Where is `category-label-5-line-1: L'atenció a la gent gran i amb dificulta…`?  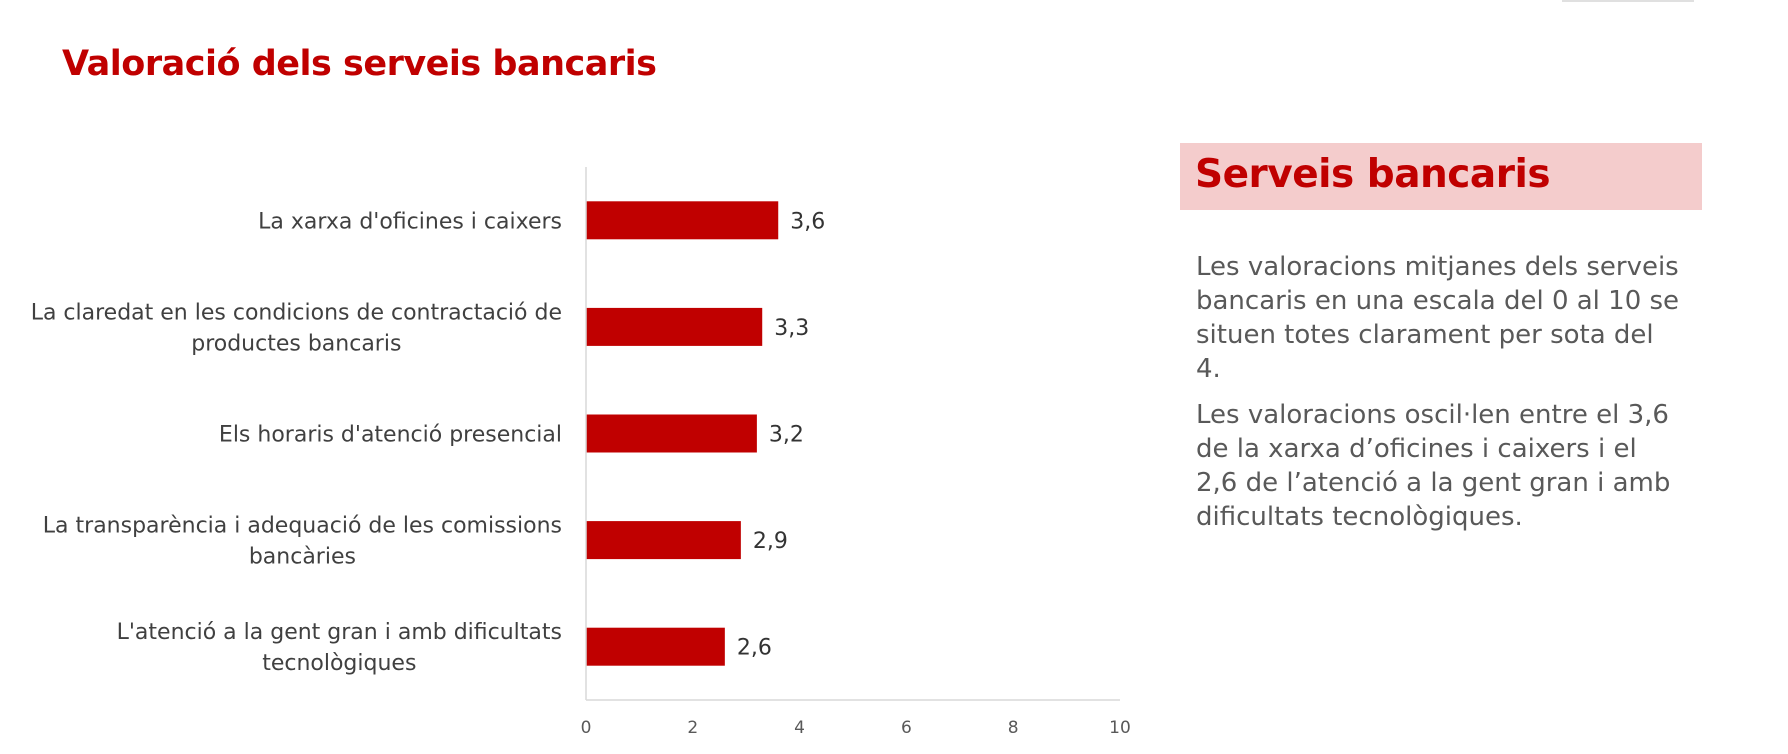
category-label-5-line-1: L'atenció a la gent gran i amb dificulta… is located at coordinates (339, 632).